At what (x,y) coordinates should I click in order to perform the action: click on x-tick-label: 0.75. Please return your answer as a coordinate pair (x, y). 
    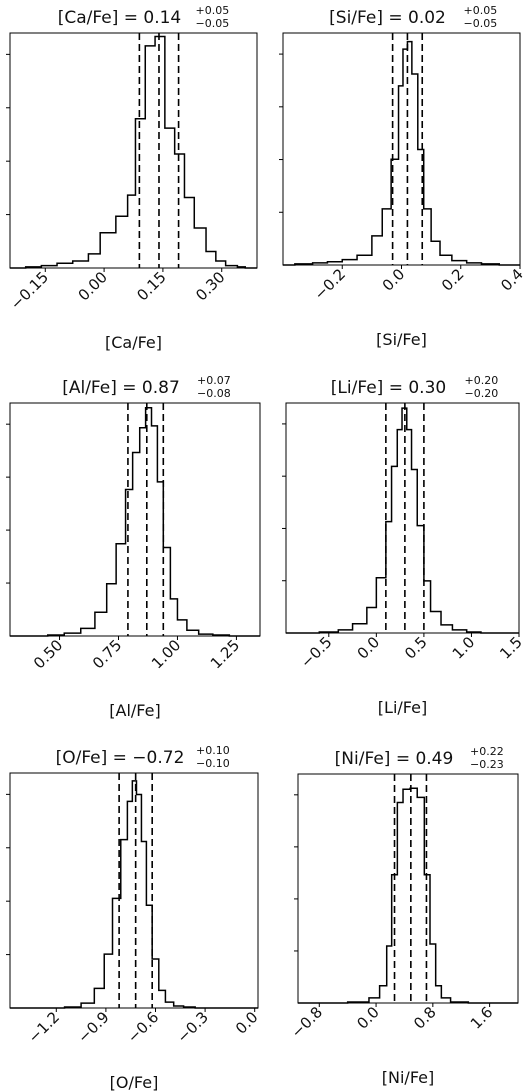
    Looking at the image, I should click on (107, 654).